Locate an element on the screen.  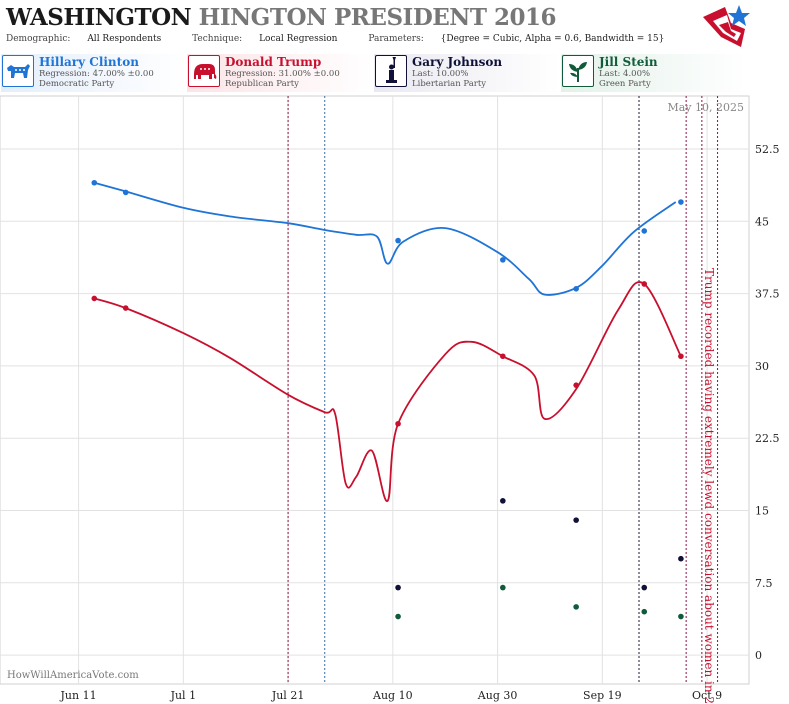
candidate-name: Jill Stein is located at coordinates (628, 62).